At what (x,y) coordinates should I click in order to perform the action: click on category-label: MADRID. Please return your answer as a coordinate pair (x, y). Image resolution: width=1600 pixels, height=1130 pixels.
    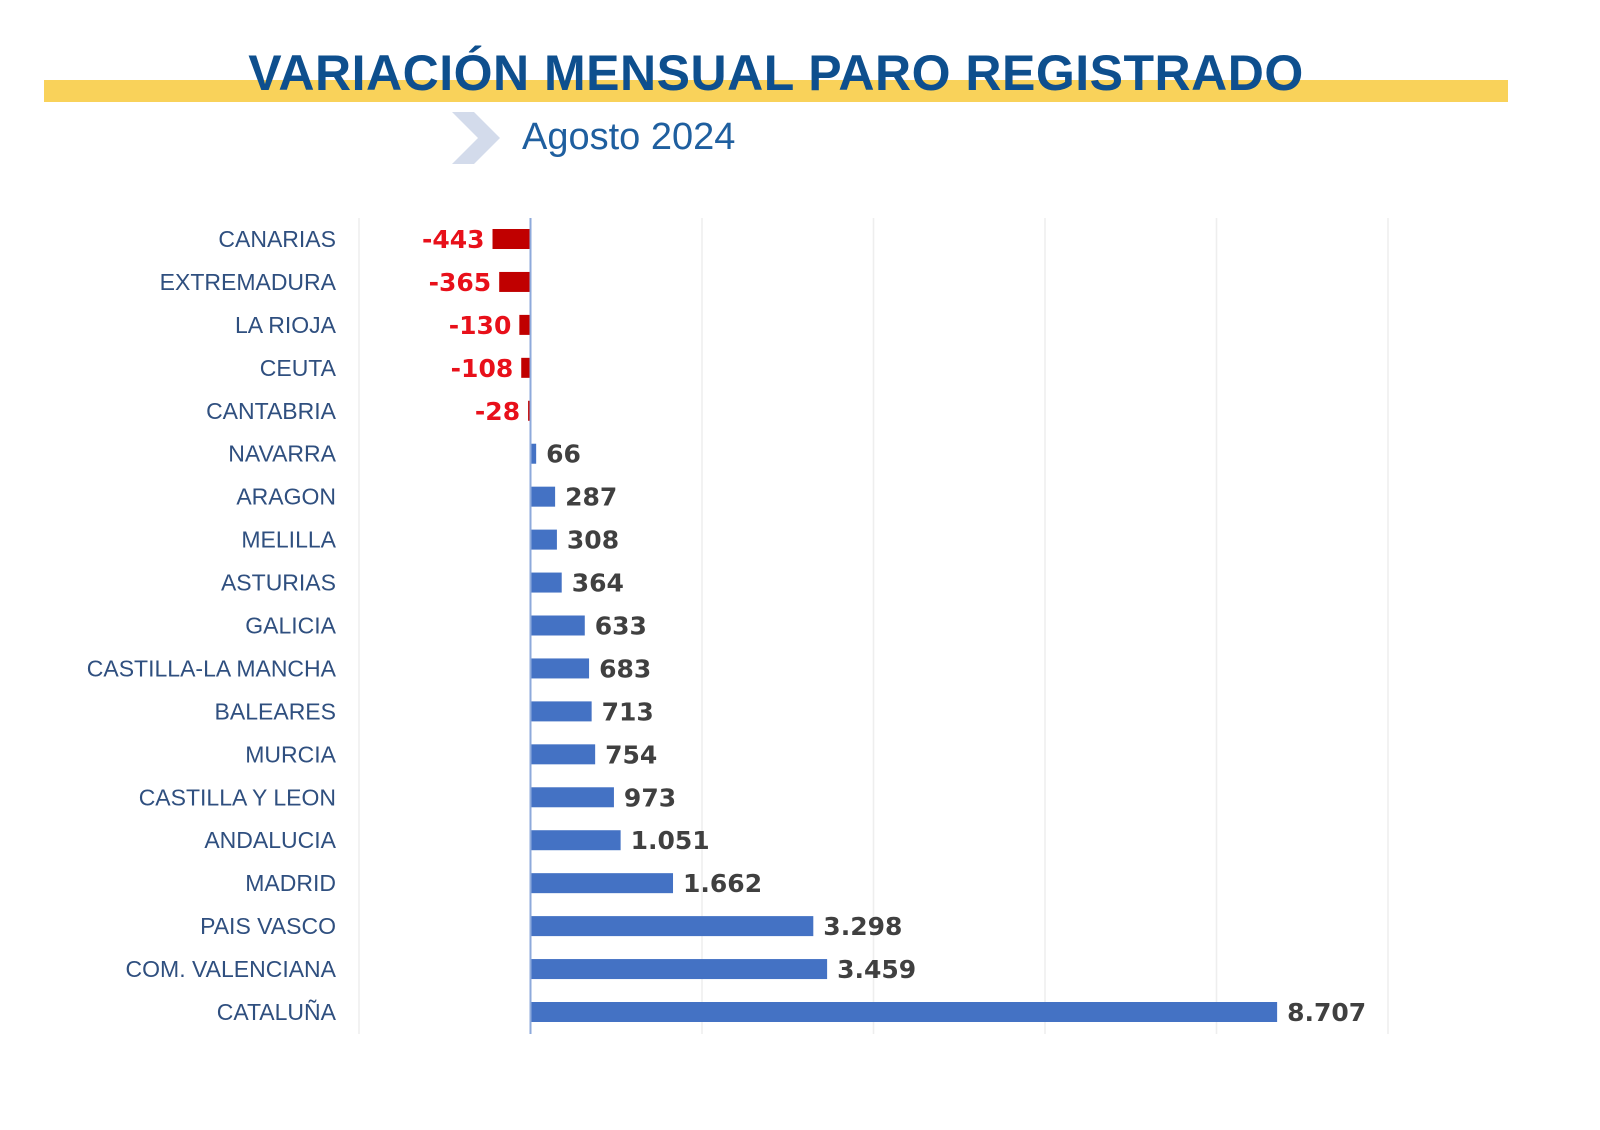
    Looking at the image, I should click on (290, 883).